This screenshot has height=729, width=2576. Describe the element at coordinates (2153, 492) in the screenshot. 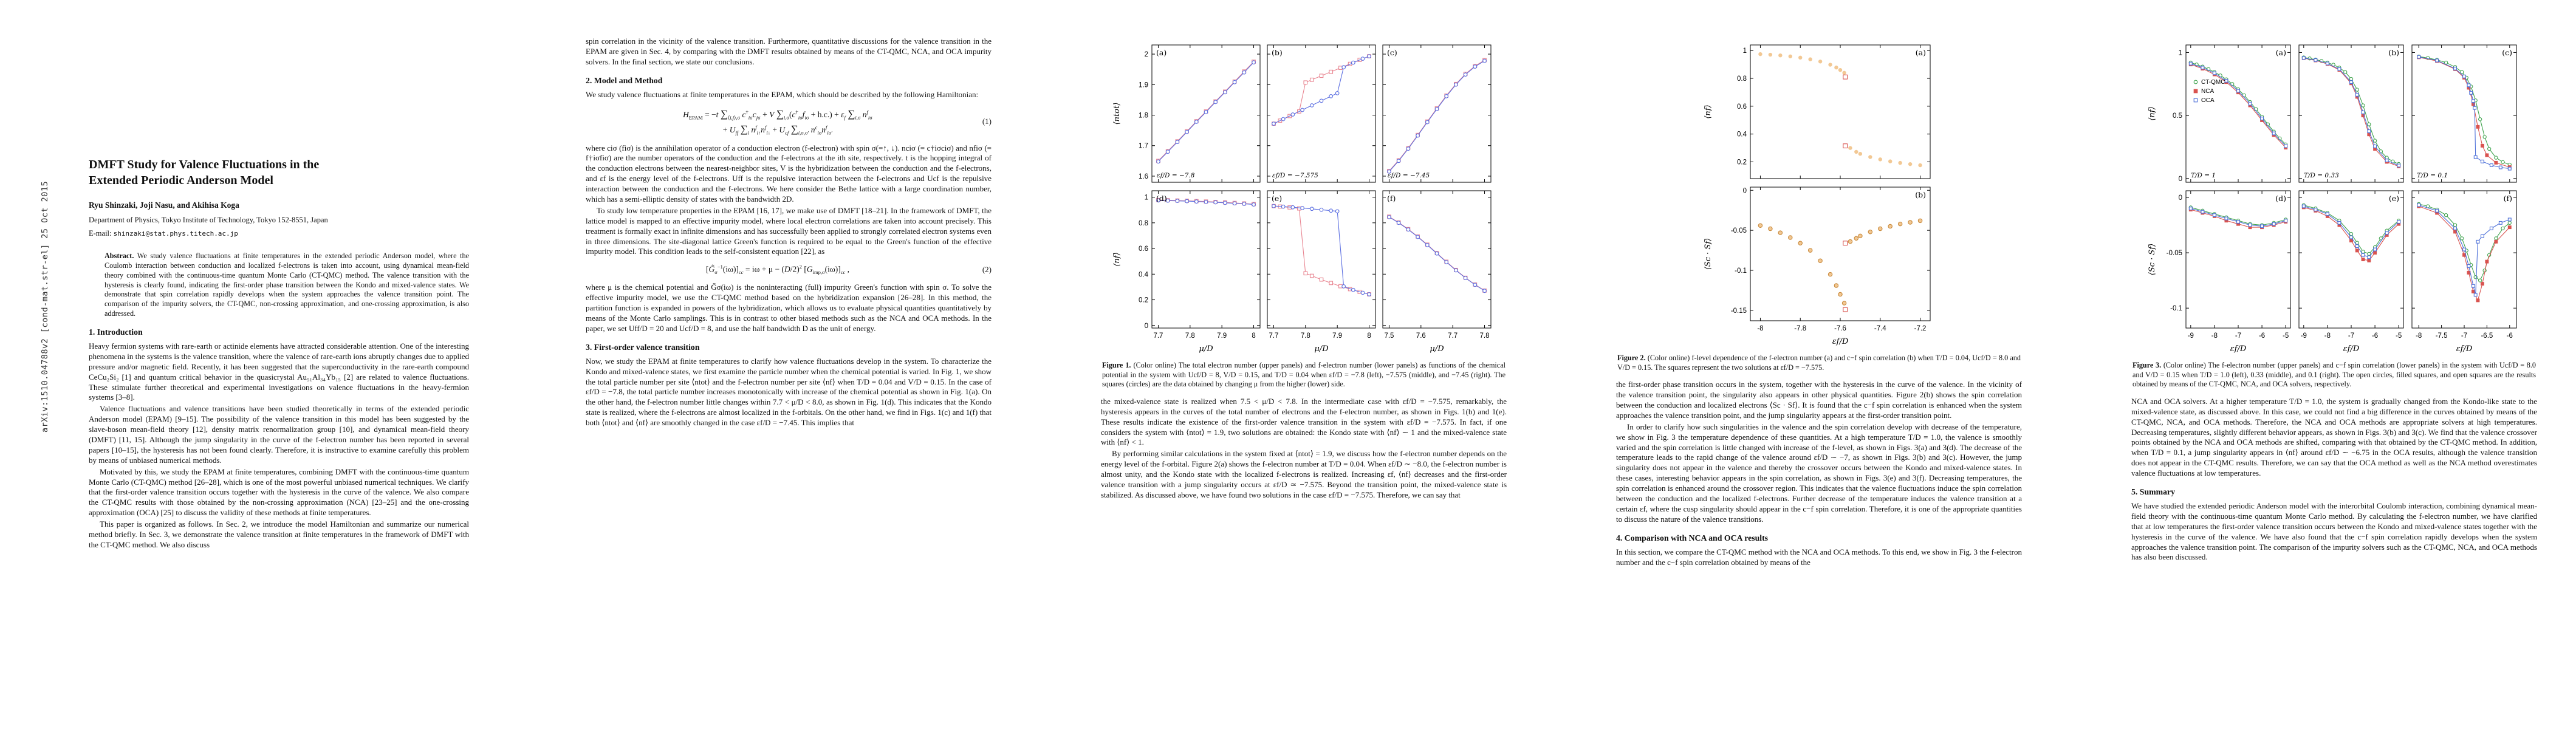

I see `section-5-heading: 5. Summary` at that location.